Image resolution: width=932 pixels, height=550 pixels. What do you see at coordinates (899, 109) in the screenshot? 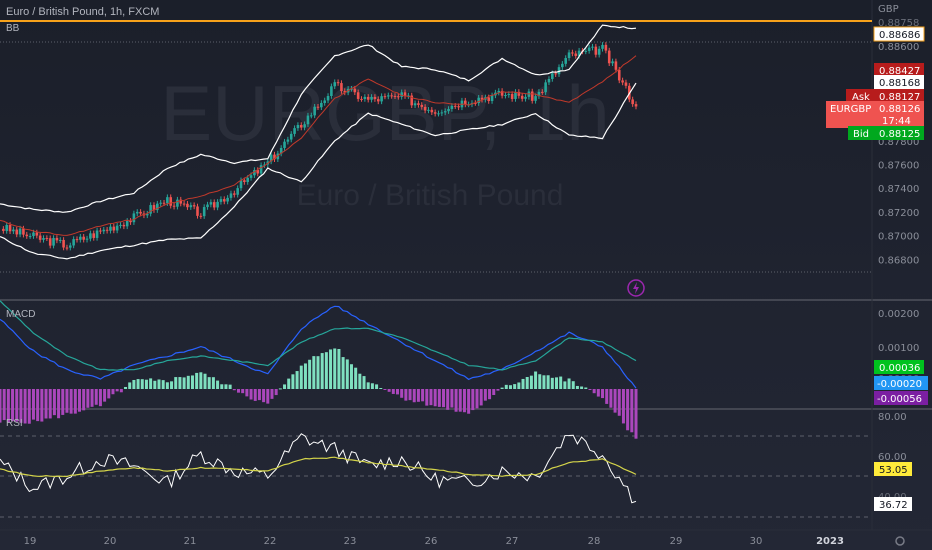
I see `symbol-value: 0.88126` at bounding box center [899, 109].